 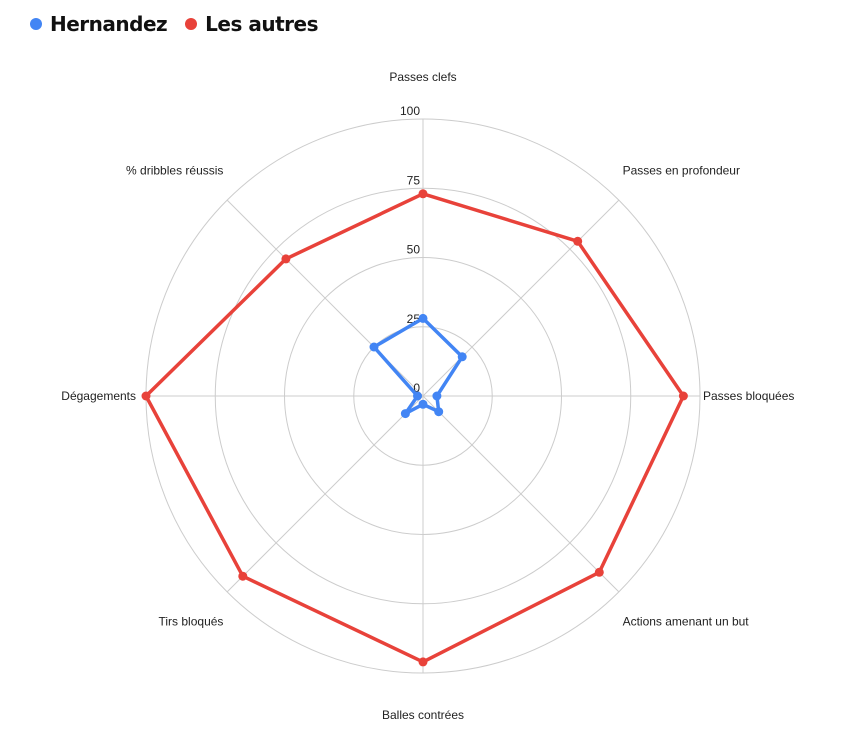 What do you see at coordinates (410, 111) in the screenshot?
I see `tick-label-4: 100` at bounding box center [410, 111].